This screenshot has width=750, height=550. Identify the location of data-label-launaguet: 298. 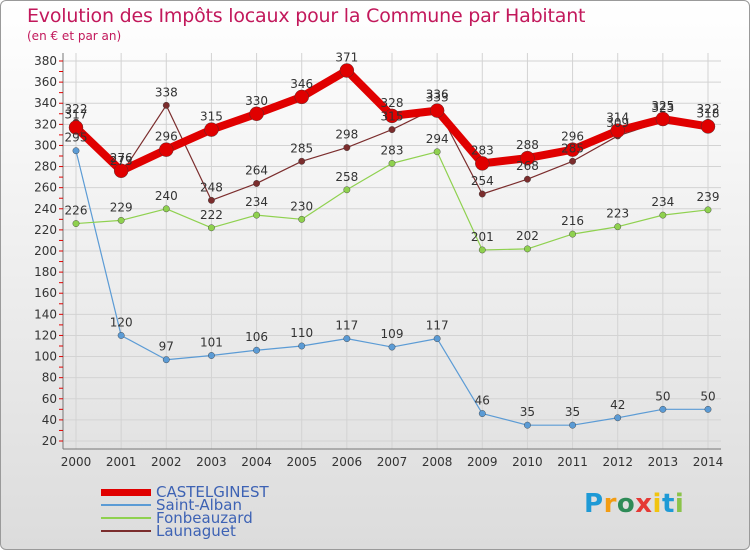
(346, 135).